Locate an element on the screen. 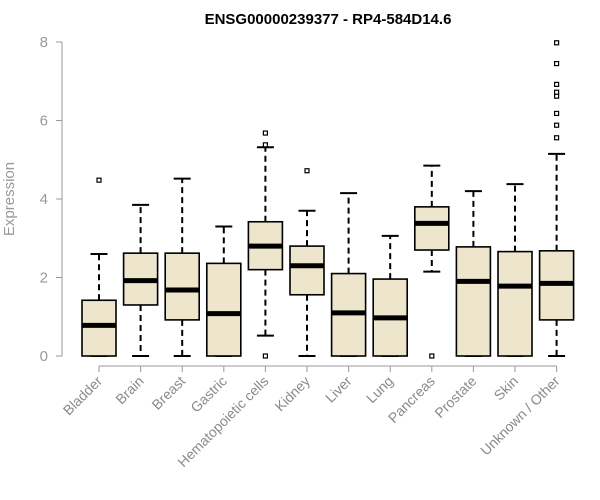 The height and width of the screenshot is (500, 600). box-gastric is located at coordinates (224, 291).